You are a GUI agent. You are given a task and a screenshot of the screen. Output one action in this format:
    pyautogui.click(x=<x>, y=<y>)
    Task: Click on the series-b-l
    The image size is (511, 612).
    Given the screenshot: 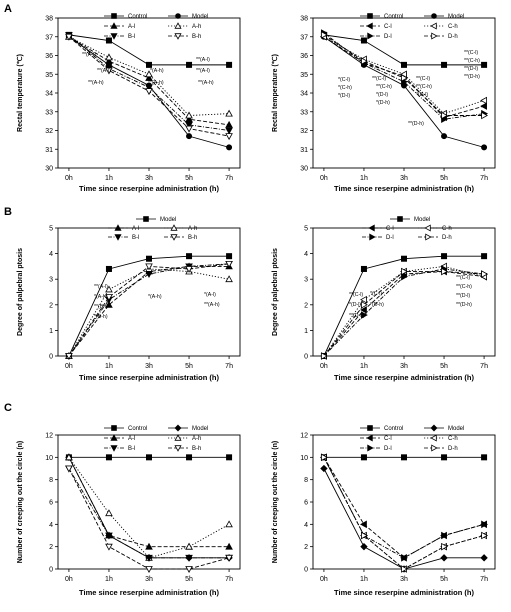 What is the action you would take?
    pyautogui.click(x=149, y=310)
    